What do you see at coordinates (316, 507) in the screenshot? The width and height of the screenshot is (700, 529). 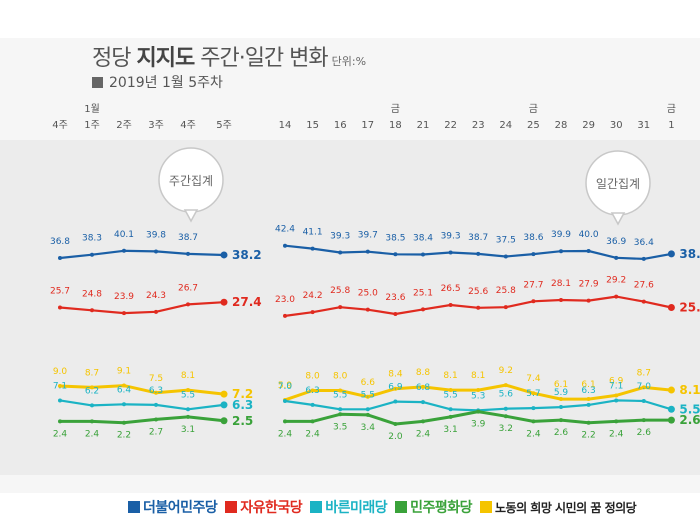 I see `legend-swatch-bar` at bounding box center [316, 507].